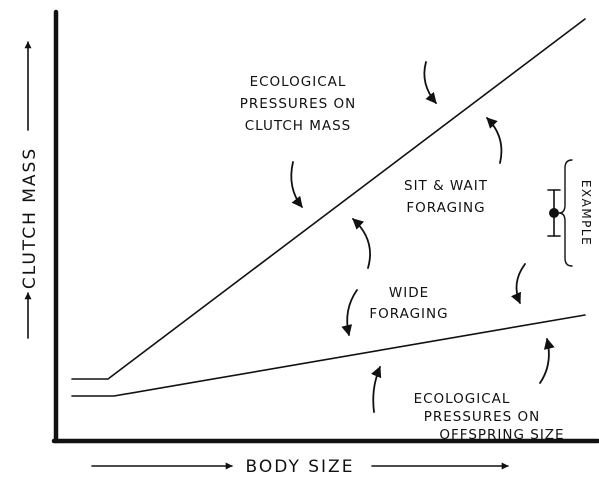 Image resolution: width=599 pixels, height=493 pixels. I want to click on sit-and-wait-line-1: SIT & WAIT, so click(446, 186).